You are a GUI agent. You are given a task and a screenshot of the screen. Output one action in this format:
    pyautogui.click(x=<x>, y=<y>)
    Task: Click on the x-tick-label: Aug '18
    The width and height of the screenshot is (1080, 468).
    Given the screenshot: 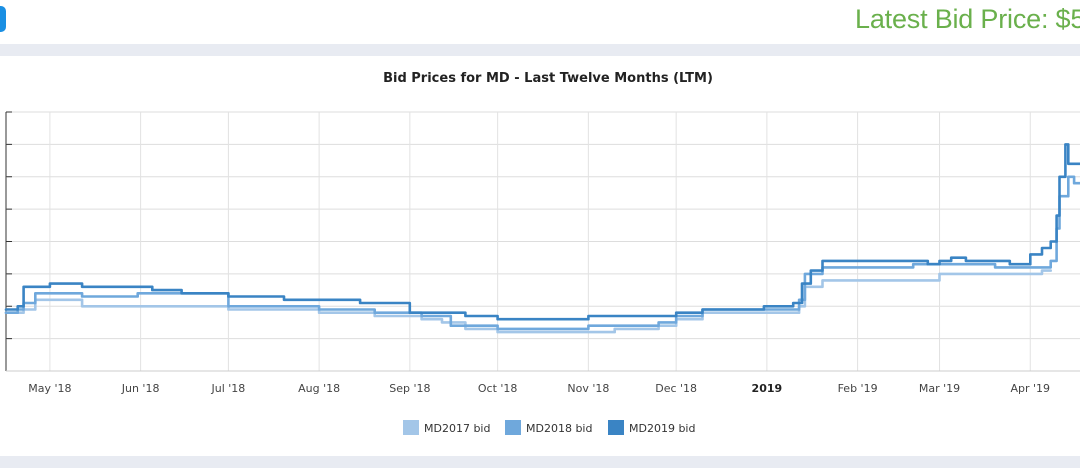 What is the action you would take?
    pyautogui.click(x=319, y=388)
    